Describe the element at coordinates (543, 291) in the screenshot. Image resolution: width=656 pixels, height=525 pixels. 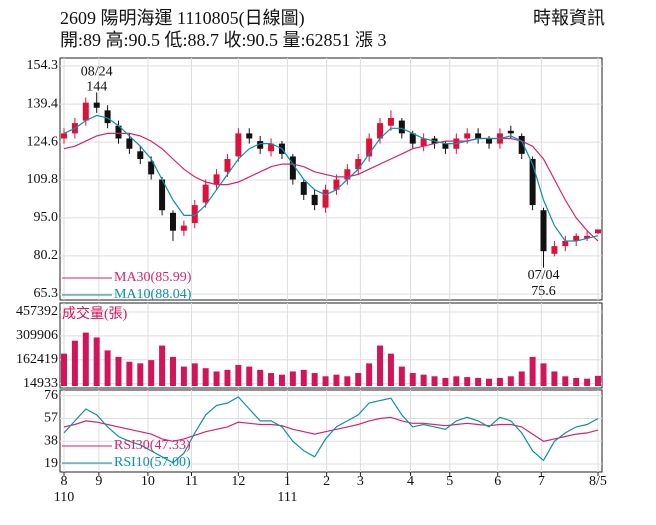
I see `annotation-value: 75.6` at that location.